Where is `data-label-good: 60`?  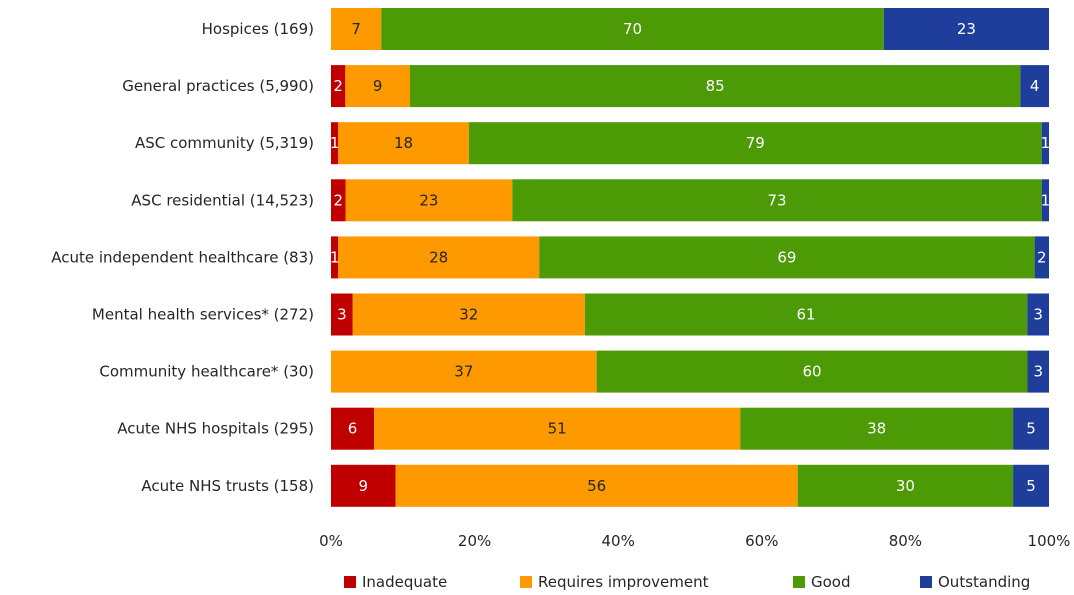
data-label-good: 60 is located at coordinates (812, 372).